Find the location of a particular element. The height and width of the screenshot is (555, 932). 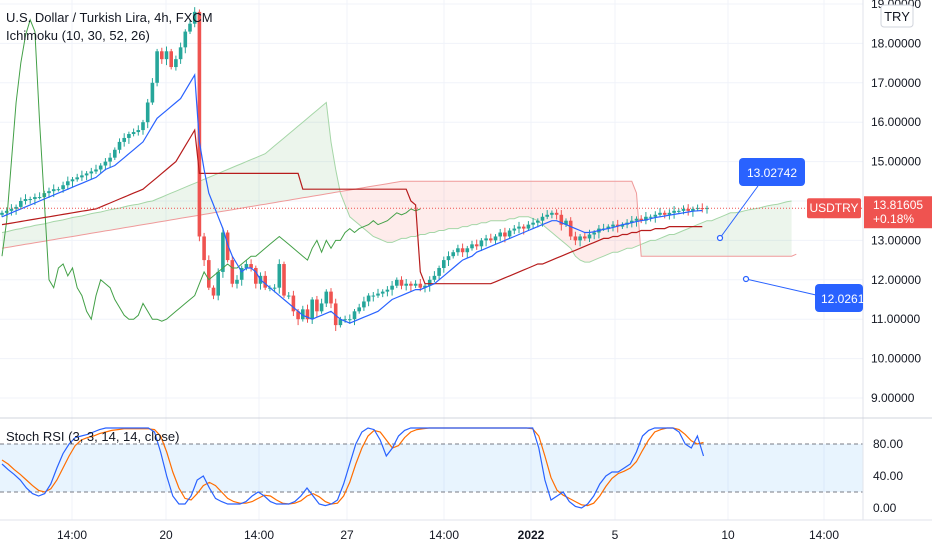

time-tick-label: 14:00 is located at coordinates (824, 535).